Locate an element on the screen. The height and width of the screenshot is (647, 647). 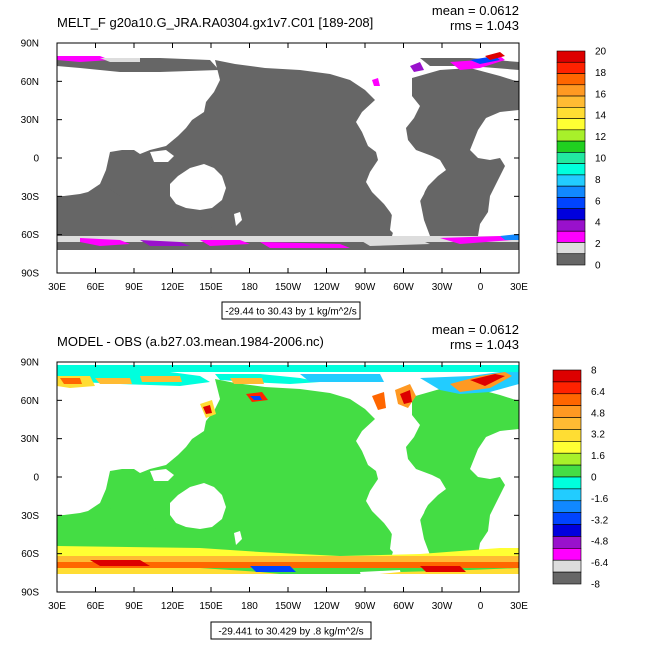
panel2-mean: mean = 0.0612 is located at coordinates (475, 329).